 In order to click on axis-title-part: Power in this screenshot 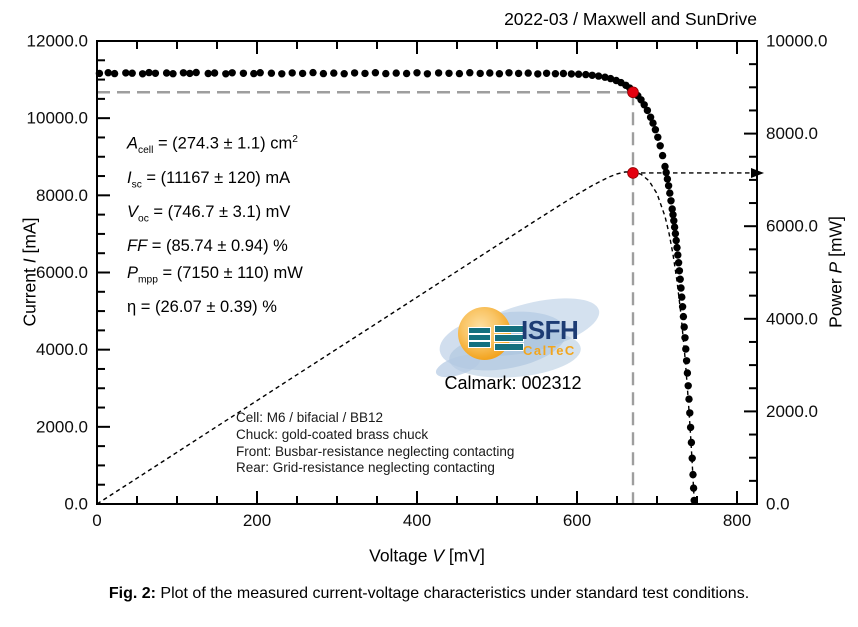, I will do `click(835, 300)`.